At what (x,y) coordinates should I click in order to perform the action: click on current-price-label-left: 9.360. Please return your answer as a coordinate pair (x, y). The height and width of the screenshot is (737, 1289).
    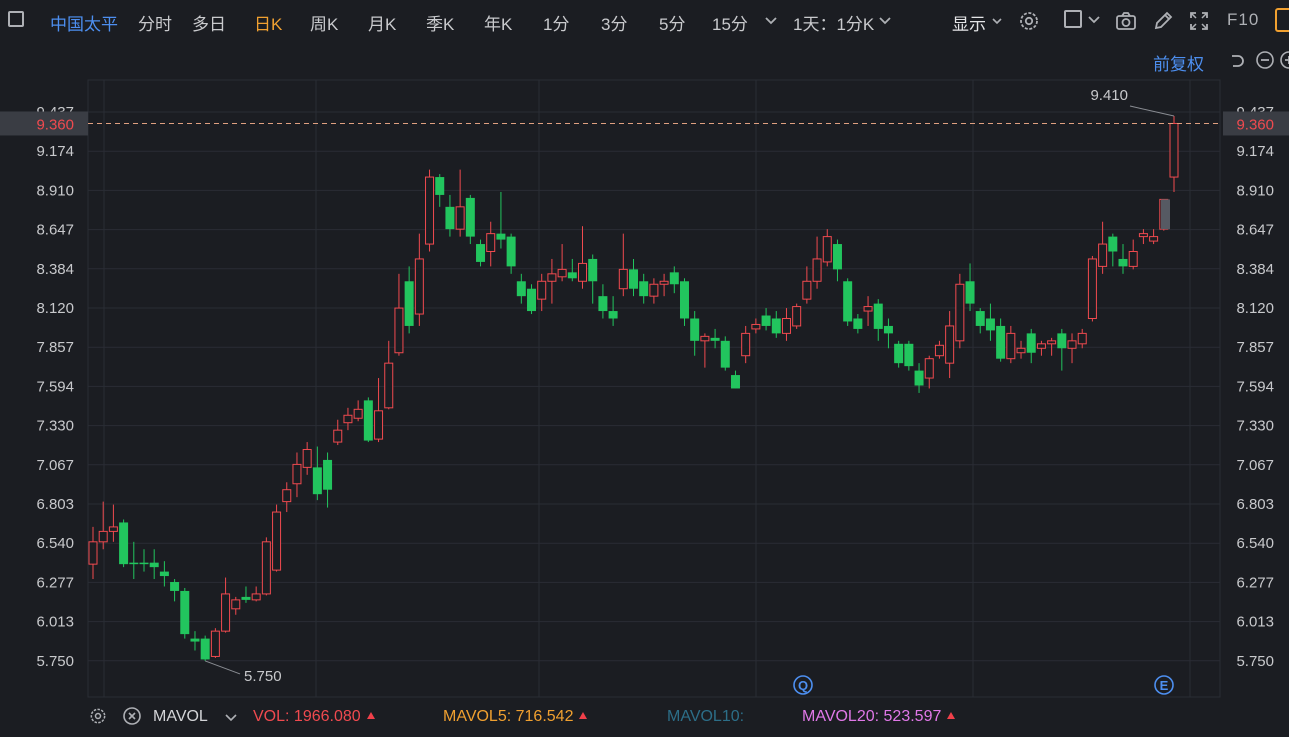
    Looking at the image, I should click on (55, 124).